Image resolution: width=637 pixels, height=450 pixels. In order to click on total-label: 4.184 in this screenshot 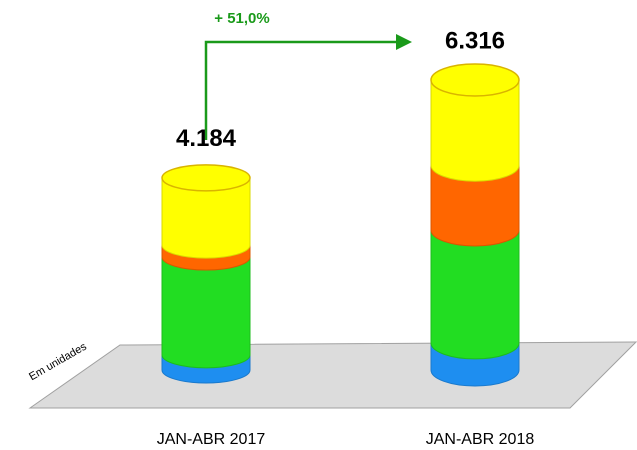, I will do `click(206, 138)`.